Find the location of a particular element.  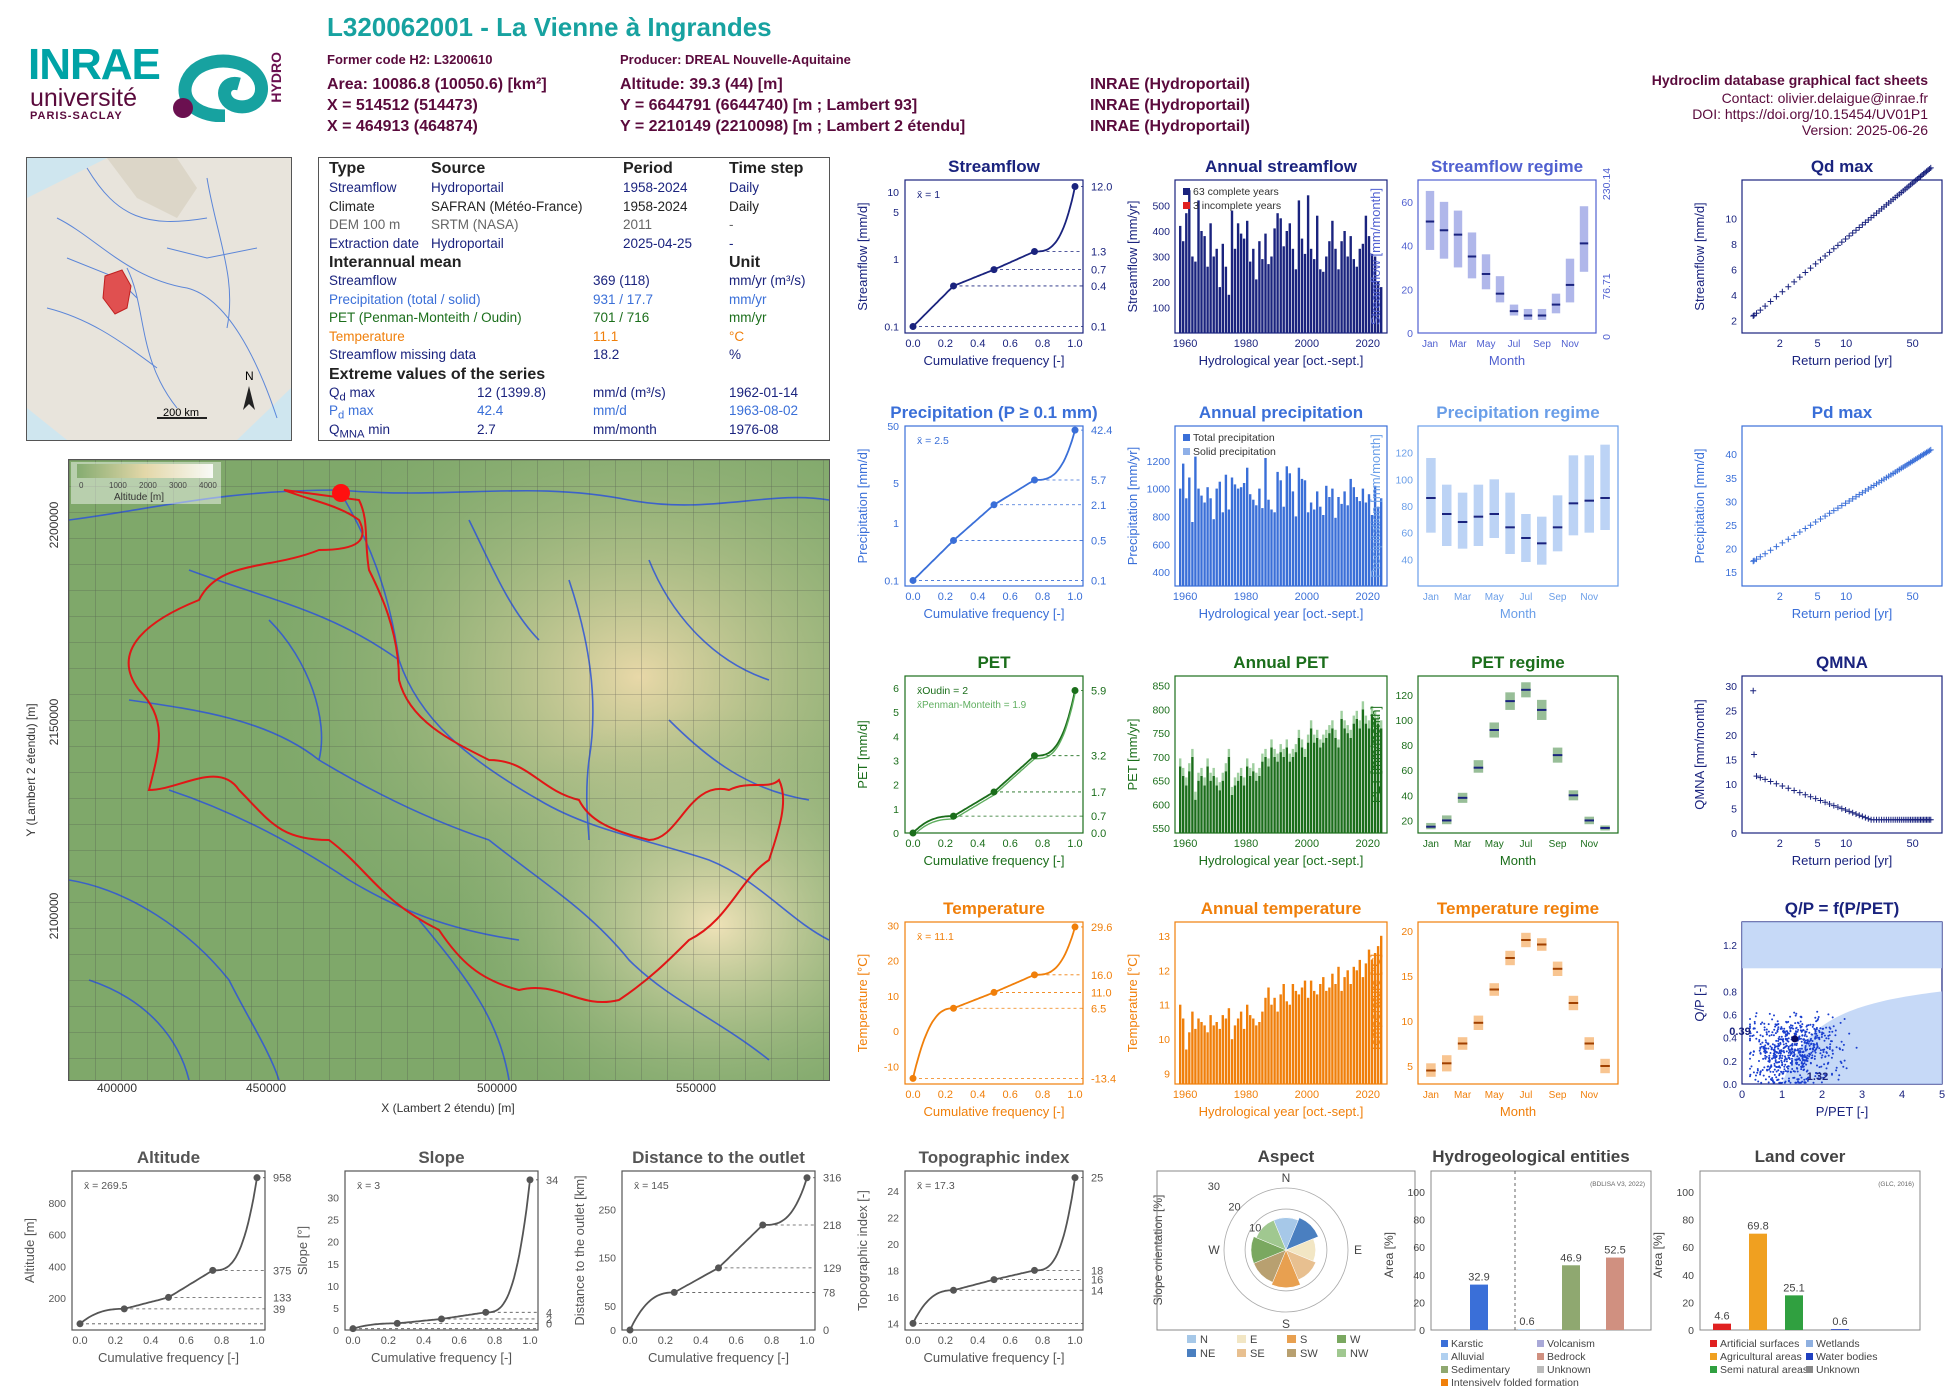

source-3: INRAE (Hydroportail) is located at coordinates (1170, 126).